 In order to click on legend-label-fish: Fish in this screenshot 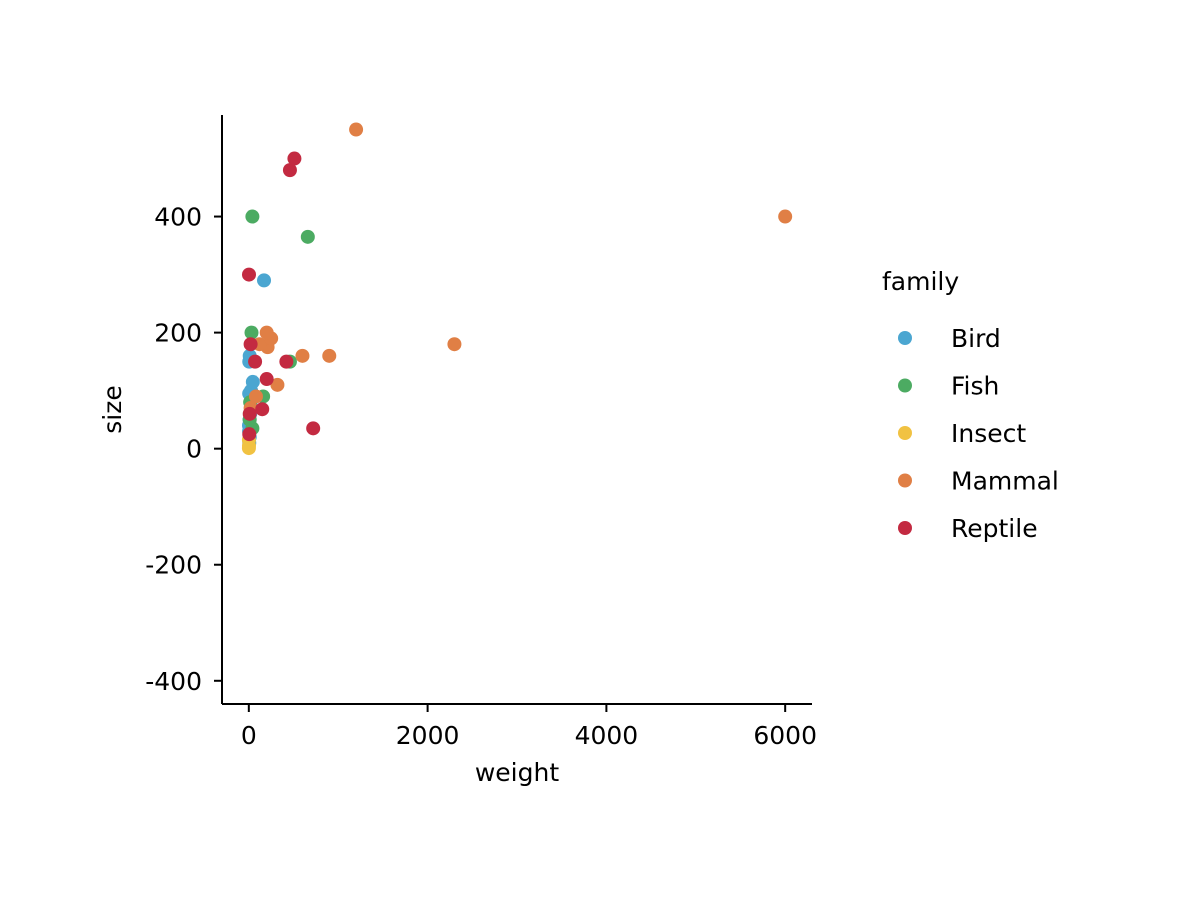, I will do `click(975, 386)`.